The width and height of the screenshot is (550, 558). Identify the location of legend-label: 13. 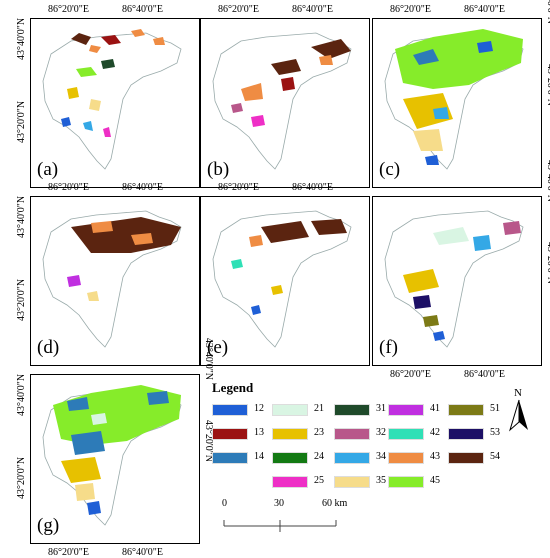
(259, 432).